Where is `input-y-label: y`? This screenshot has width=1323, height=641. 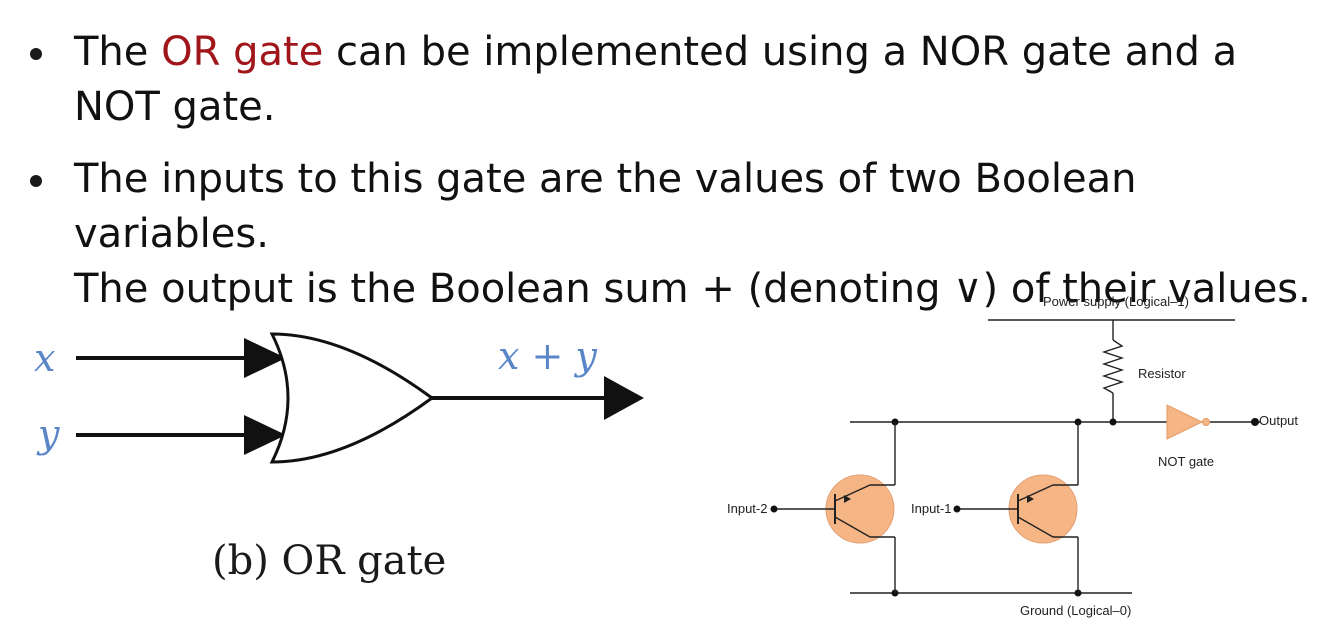
input-y-label: y is located at coordinates (49, 434).